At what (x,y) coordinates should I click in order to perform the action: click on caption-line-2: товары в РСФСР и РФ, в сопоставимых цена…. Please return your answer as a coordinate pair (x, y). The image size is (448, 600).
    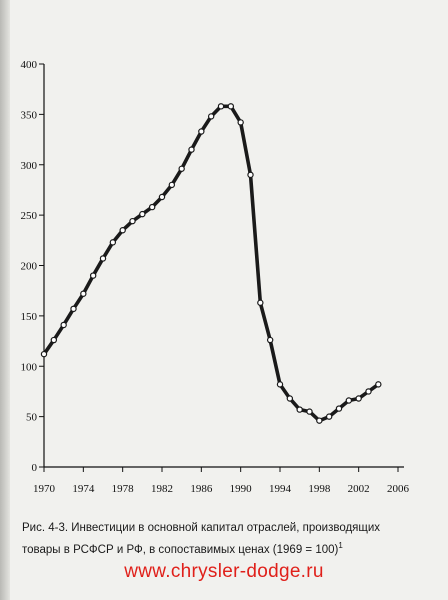
    Looking at the image, I should click on (227, 548).